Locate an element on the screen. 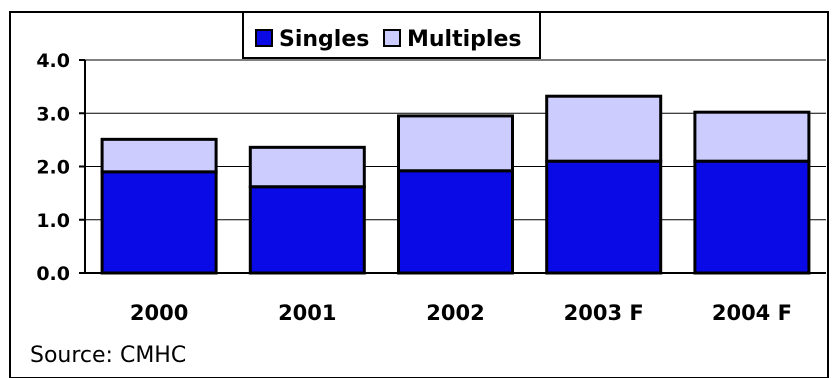 The image size is (836, 378). x-category-label: 2000 is located at coordinates (159, 313).